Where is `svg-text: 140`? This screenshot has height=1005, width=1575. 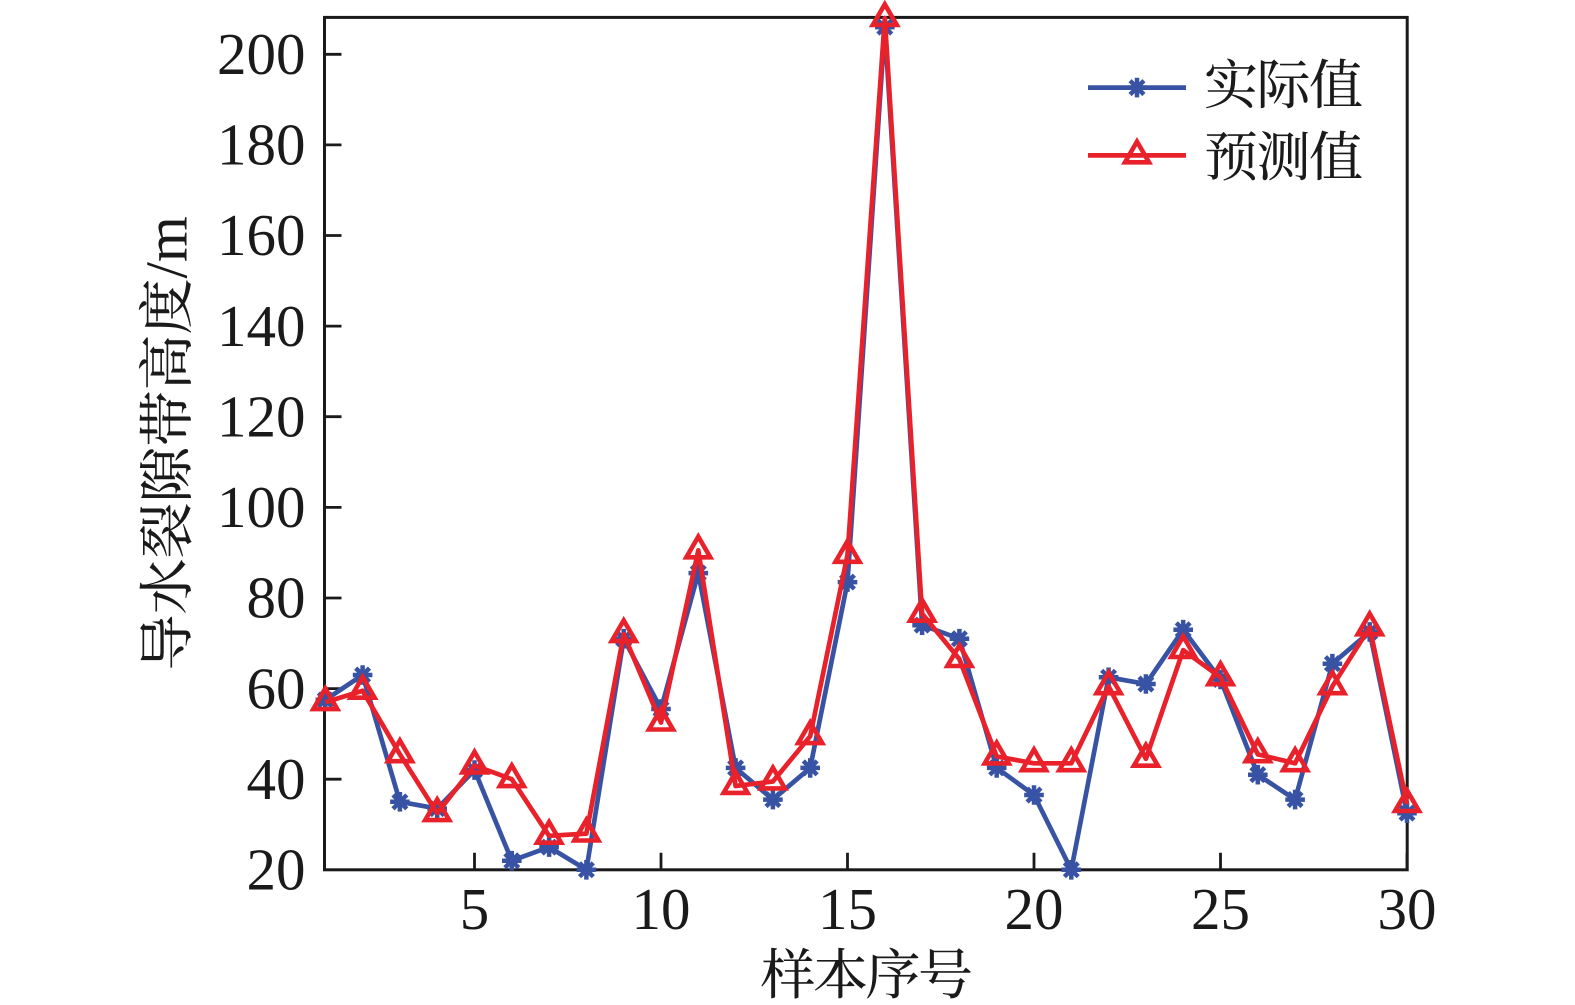
svg-text: 140 is located at coordinates (261, 326).